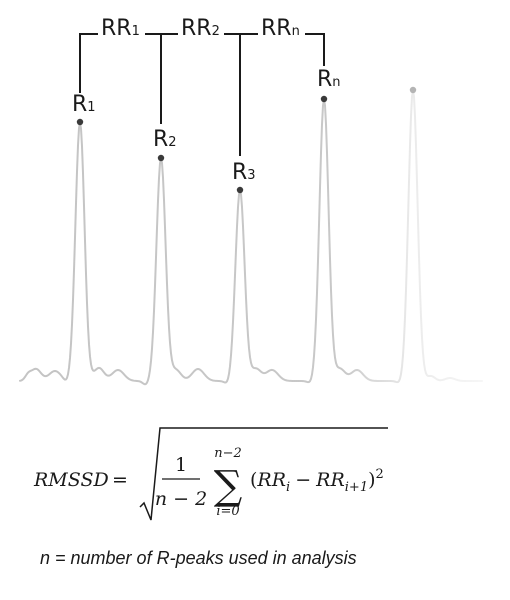 The width and height of the screenshot is (510, 600). Describe the element at coordinates (120, 480) in the screenshot. I see `formula-equals: =` at that location.